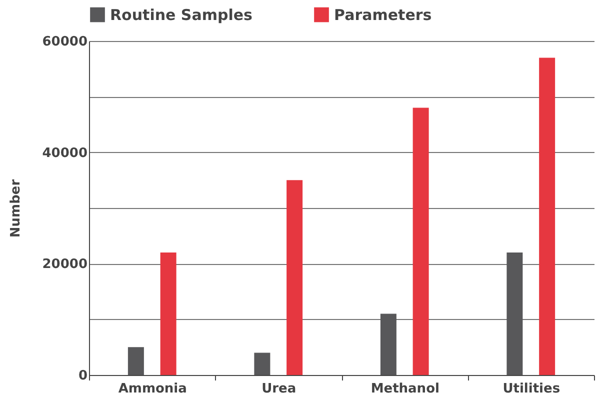 Image resolution: width=600 pixels, height=407 pixels. I want to click on legend-label: Parameters, so click(383, 15).